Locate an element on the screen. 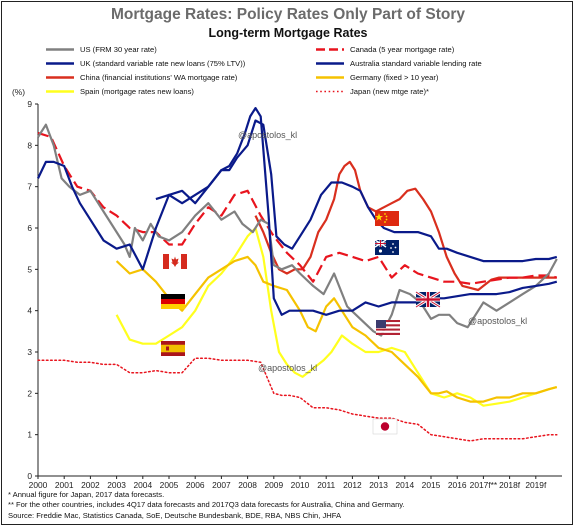 The image size is (576, 528). x-tick-label: 2010 is located at coordinates (300, 485).